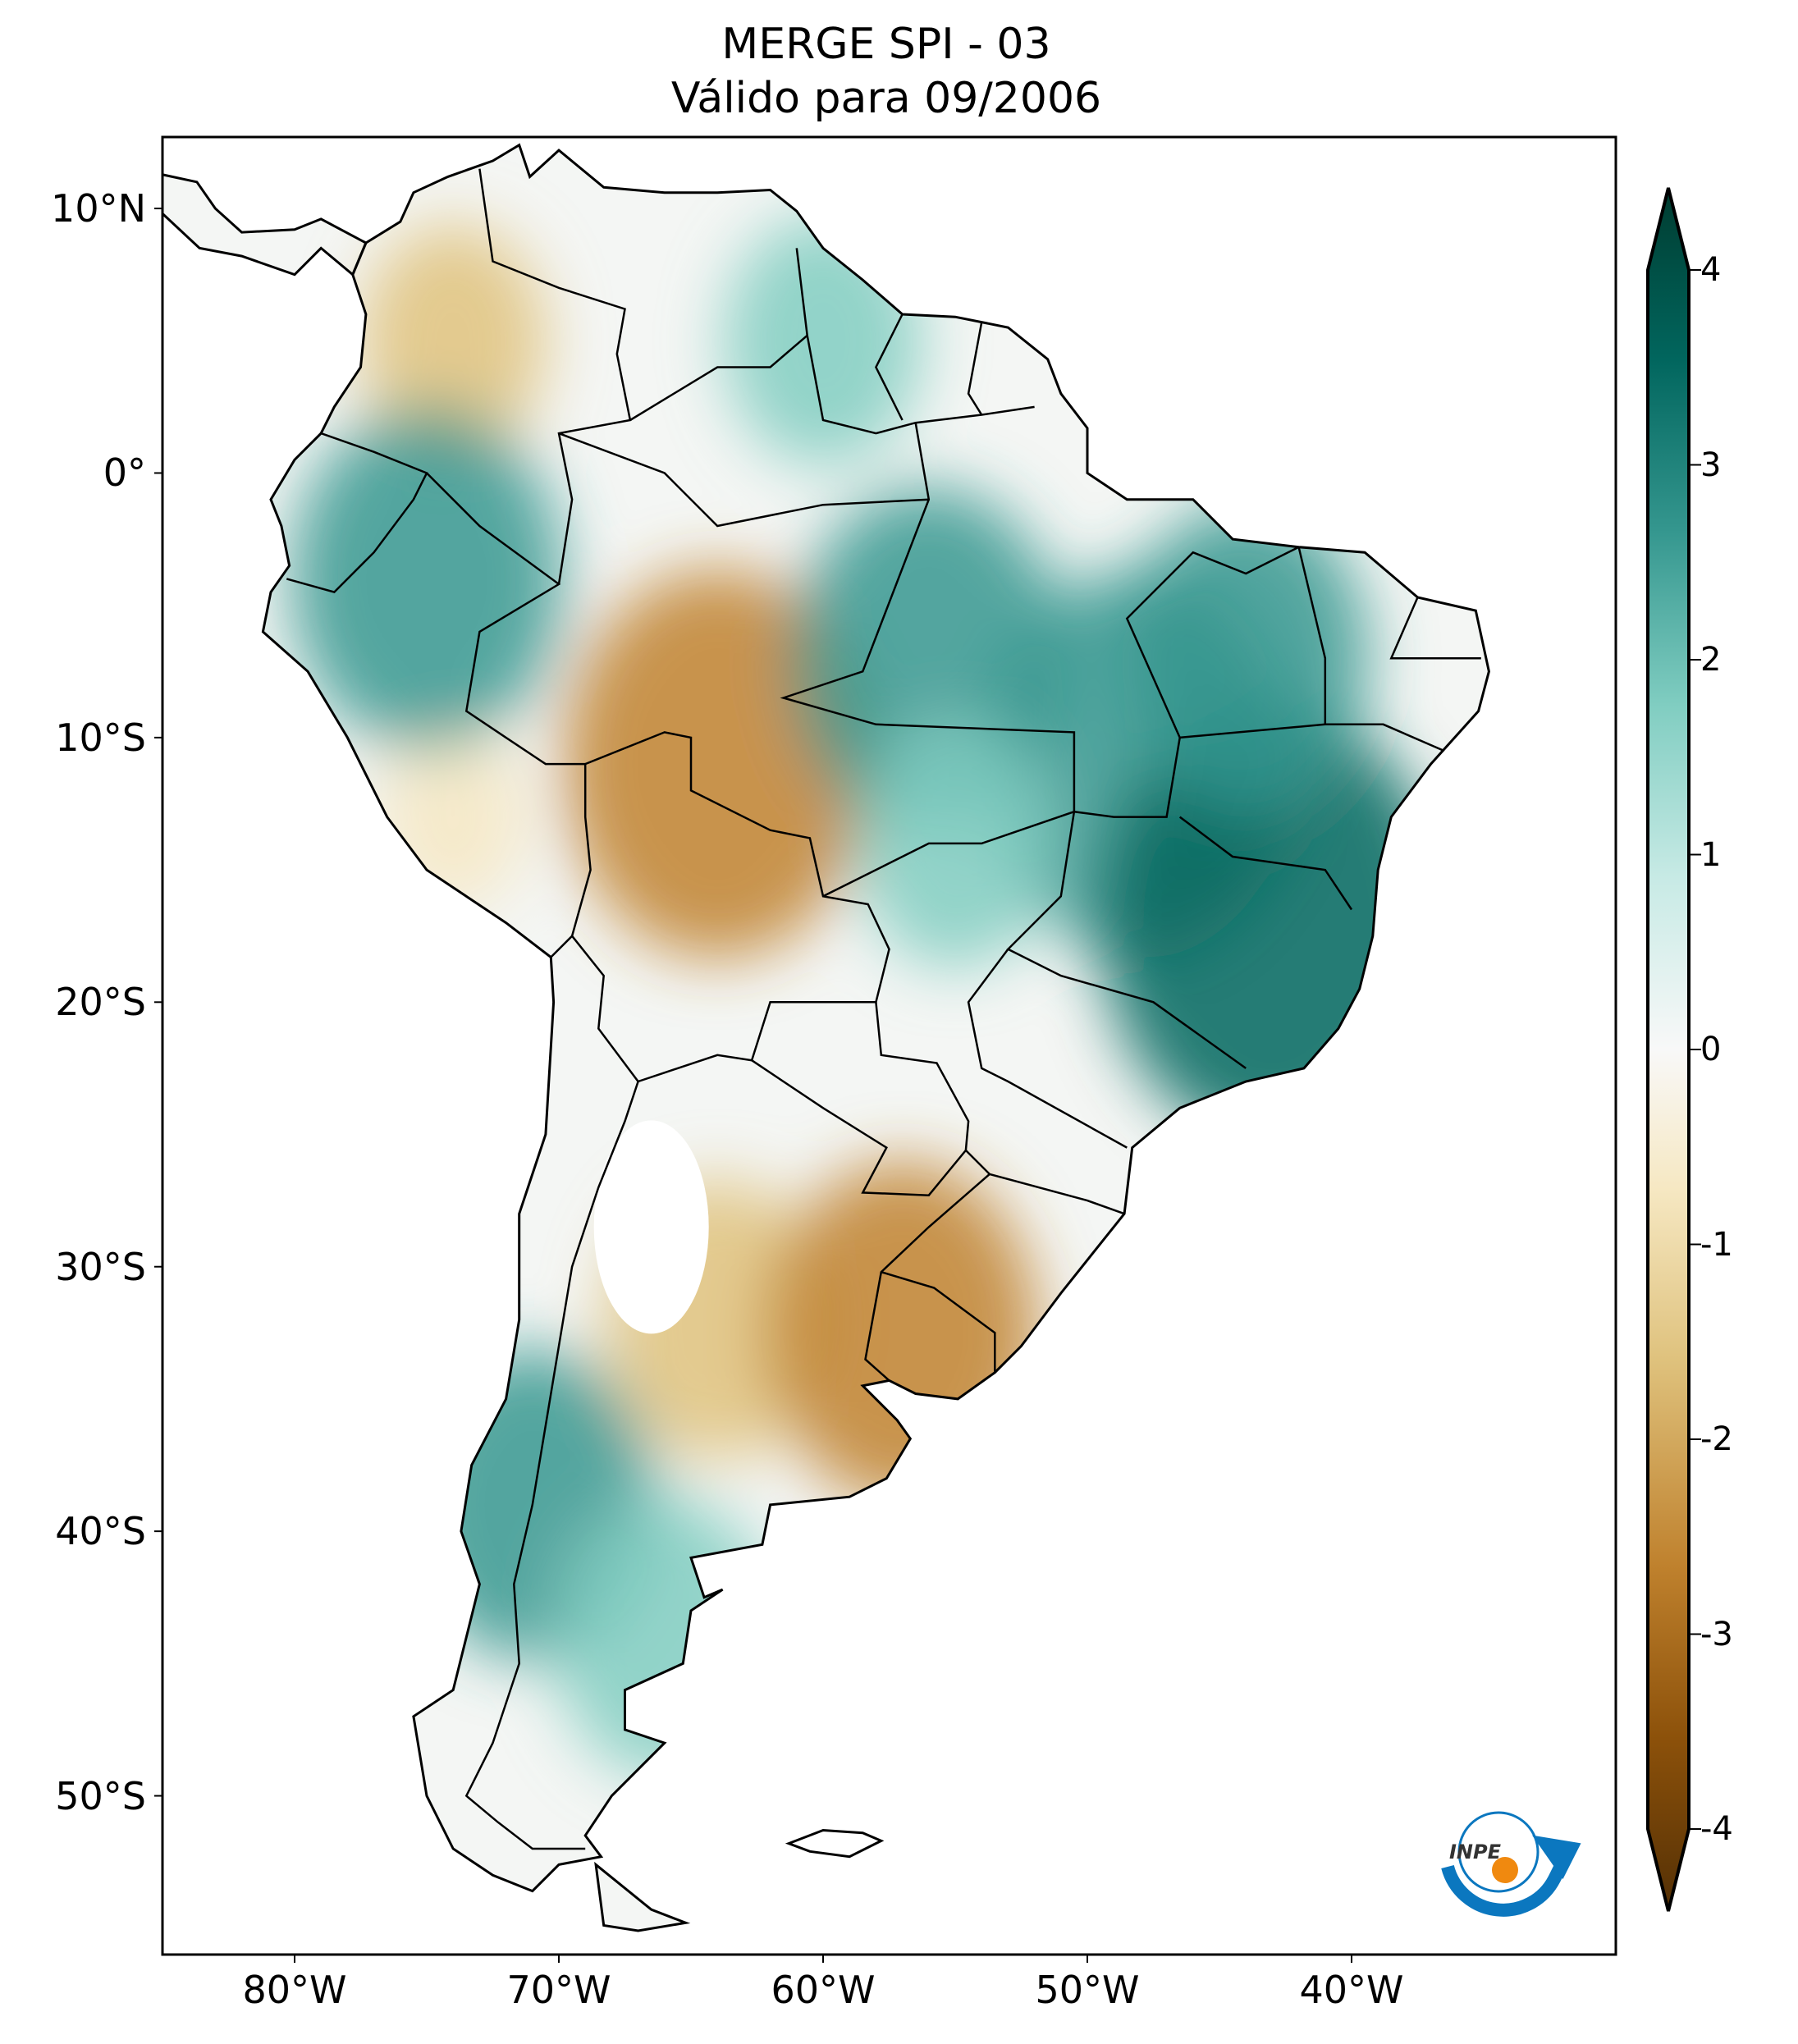 Image resolution: width=1798 pixels, height=2044 pixels. I want to click on x-tick-label: 80°W, so click(294, 1990).